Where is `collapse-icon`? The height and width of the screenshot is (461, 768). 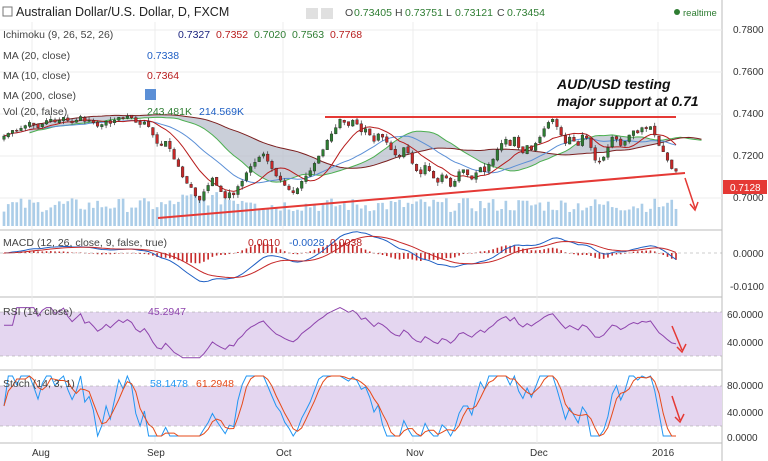 collapse-icon is located at coordinates (7, 11).